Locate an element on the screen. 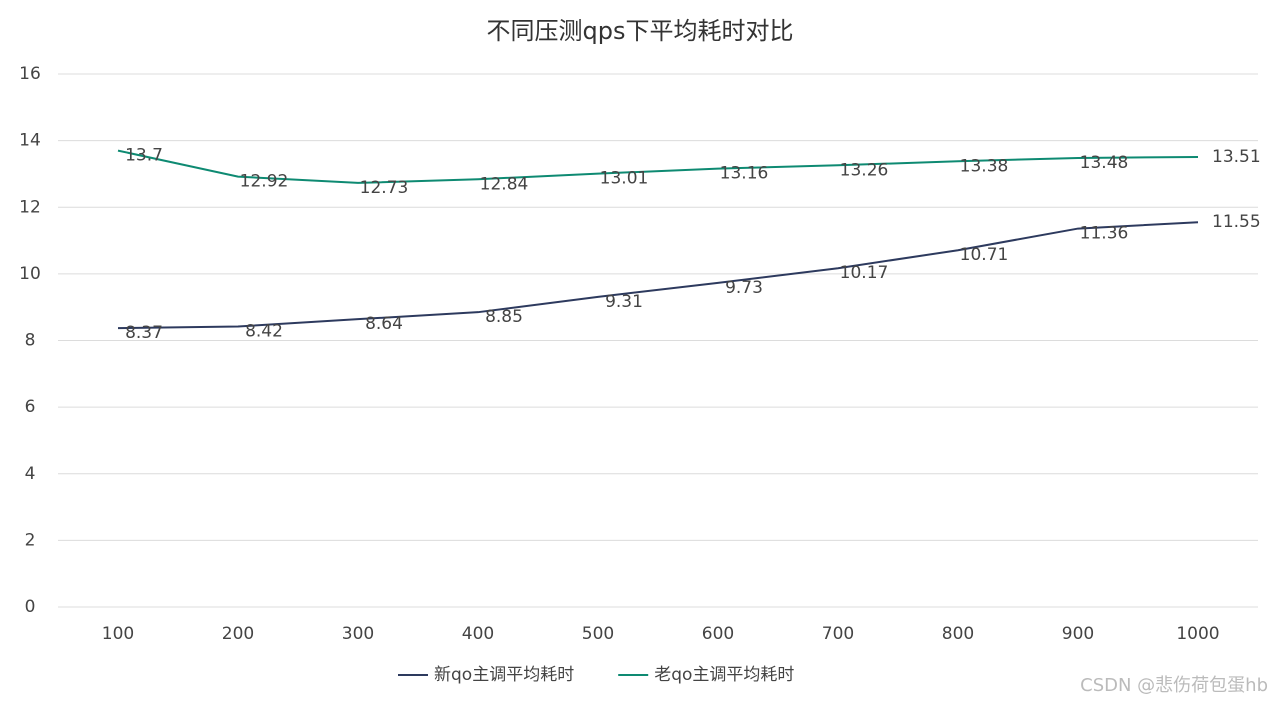 This screenshot has width=1280, height=706. data-label: 13.48 is located at coordinates (1104, 163).